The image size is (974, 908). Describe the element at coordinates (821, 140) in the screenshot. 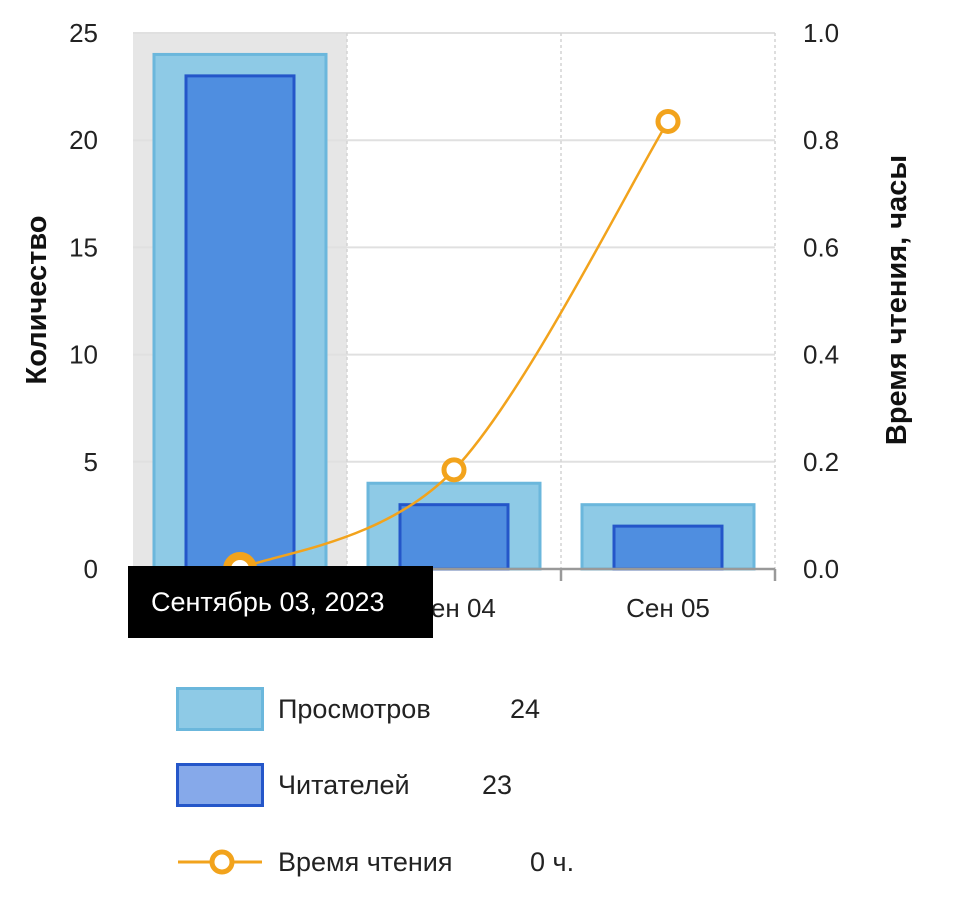

I see `y-right-tick-0-8: 0.8` at that location.